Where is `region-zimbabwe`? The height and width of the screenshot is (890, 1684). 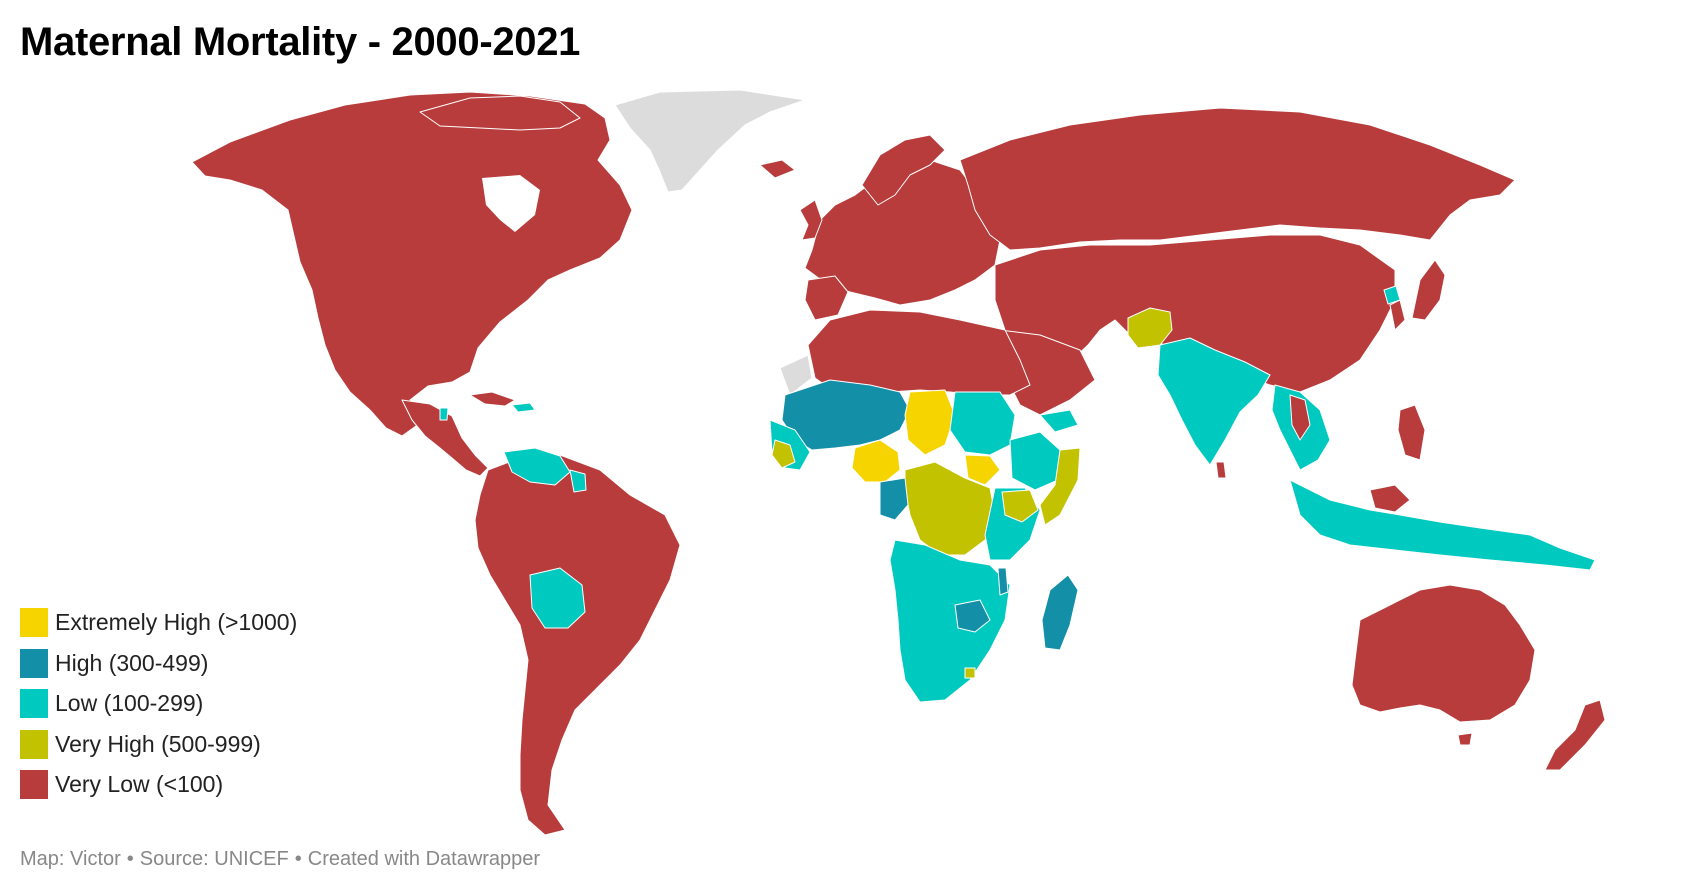
region-zimbabwe is located at coordinates (972, 616).